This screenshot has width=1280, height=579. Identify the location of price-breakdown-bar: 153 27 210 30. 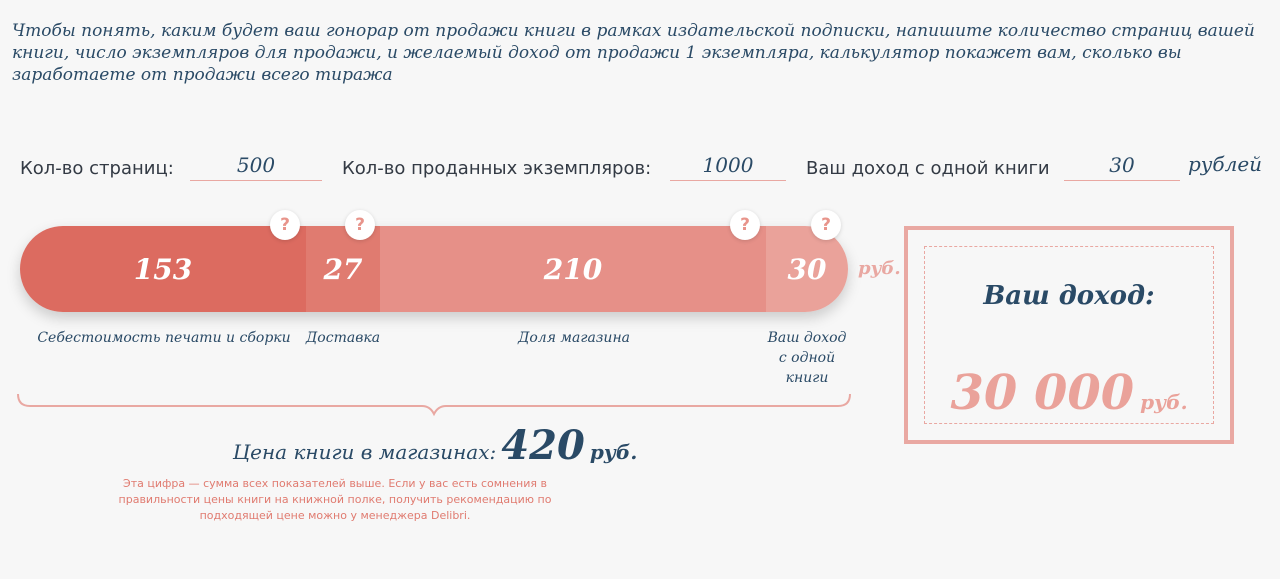
(434, 269).